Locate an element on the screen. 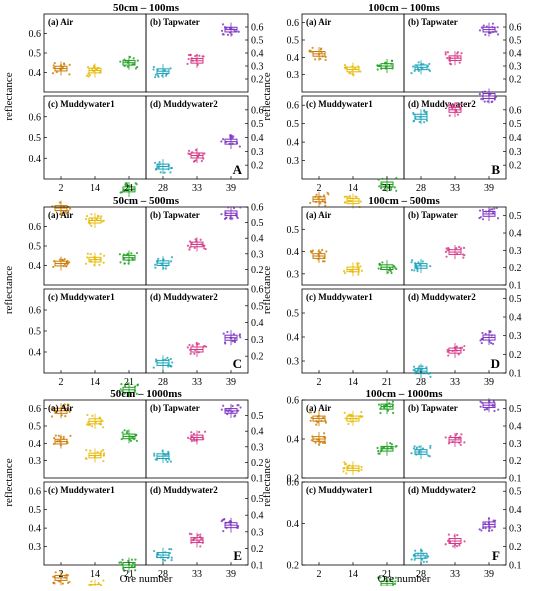 Image resolution: width=550 pixels, height=591 pixels. x-tick-label: 33 is located at coordinates (197, 574).